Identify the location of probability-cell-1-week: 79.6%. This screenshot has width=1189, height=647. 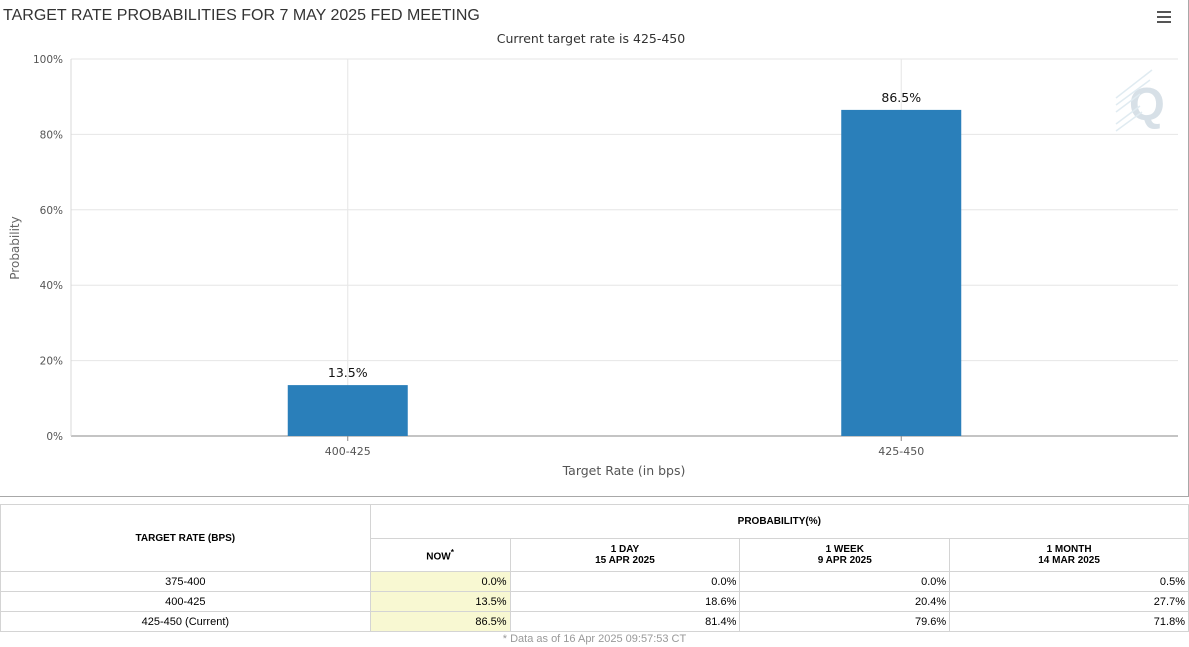
(845, 621).